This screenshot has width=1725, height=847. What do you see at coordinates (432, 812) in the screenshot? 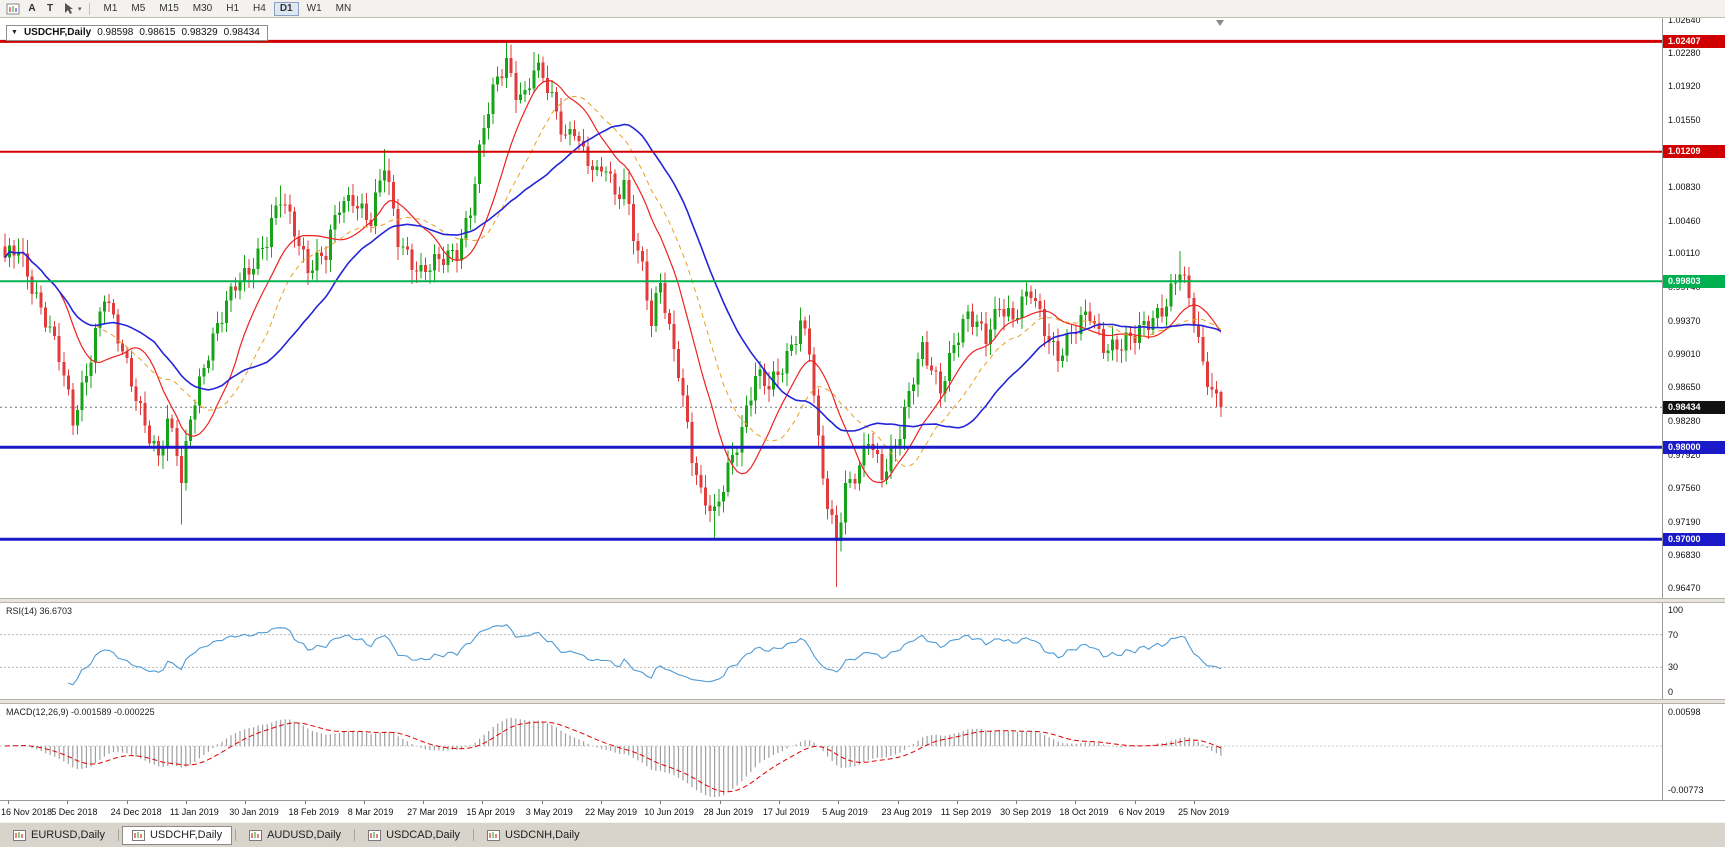
I see `date-label: 27 Mar 2019` at bounding box center [432, 812].